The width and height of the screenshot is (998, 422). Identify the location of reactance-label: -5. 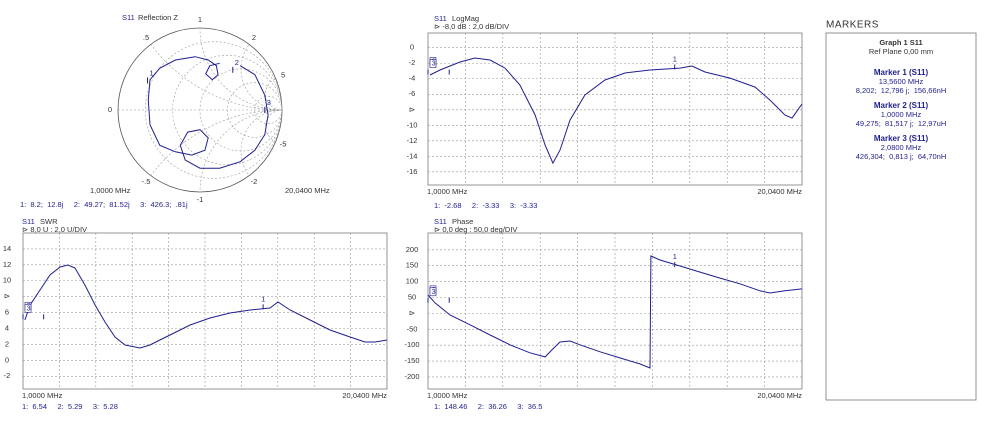
(283, 144).